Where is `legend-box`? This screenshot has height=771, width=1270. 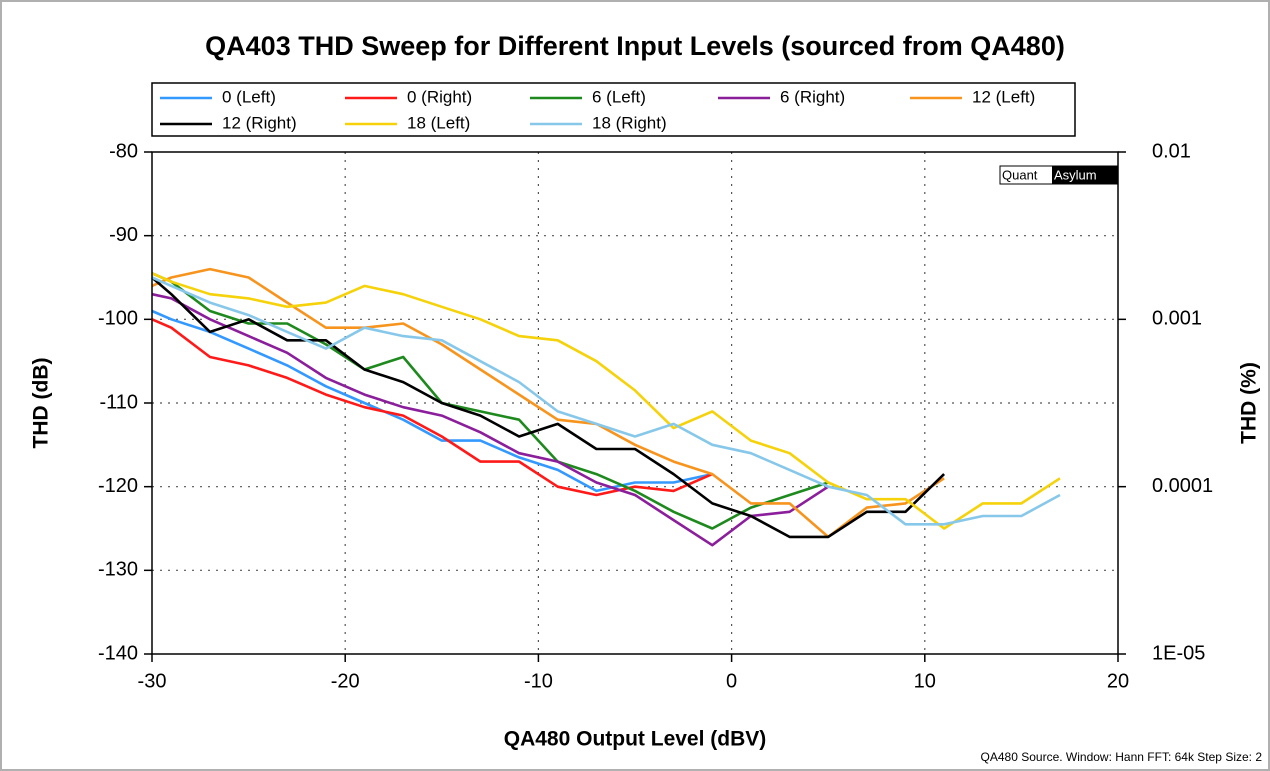 legend-box is located at coordinates (613, 109).